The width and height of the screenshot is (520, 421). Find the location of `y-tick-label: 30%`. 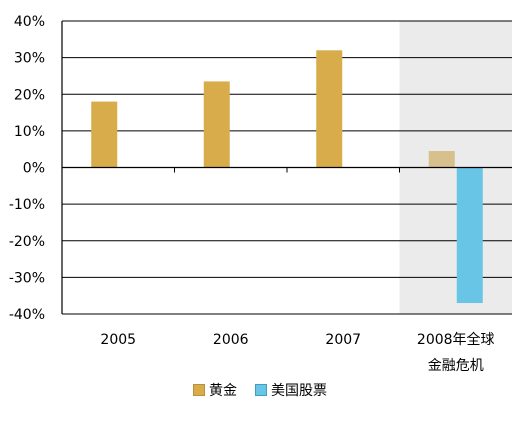

y-tick-label: 30% is located at coordinates (29, 59).